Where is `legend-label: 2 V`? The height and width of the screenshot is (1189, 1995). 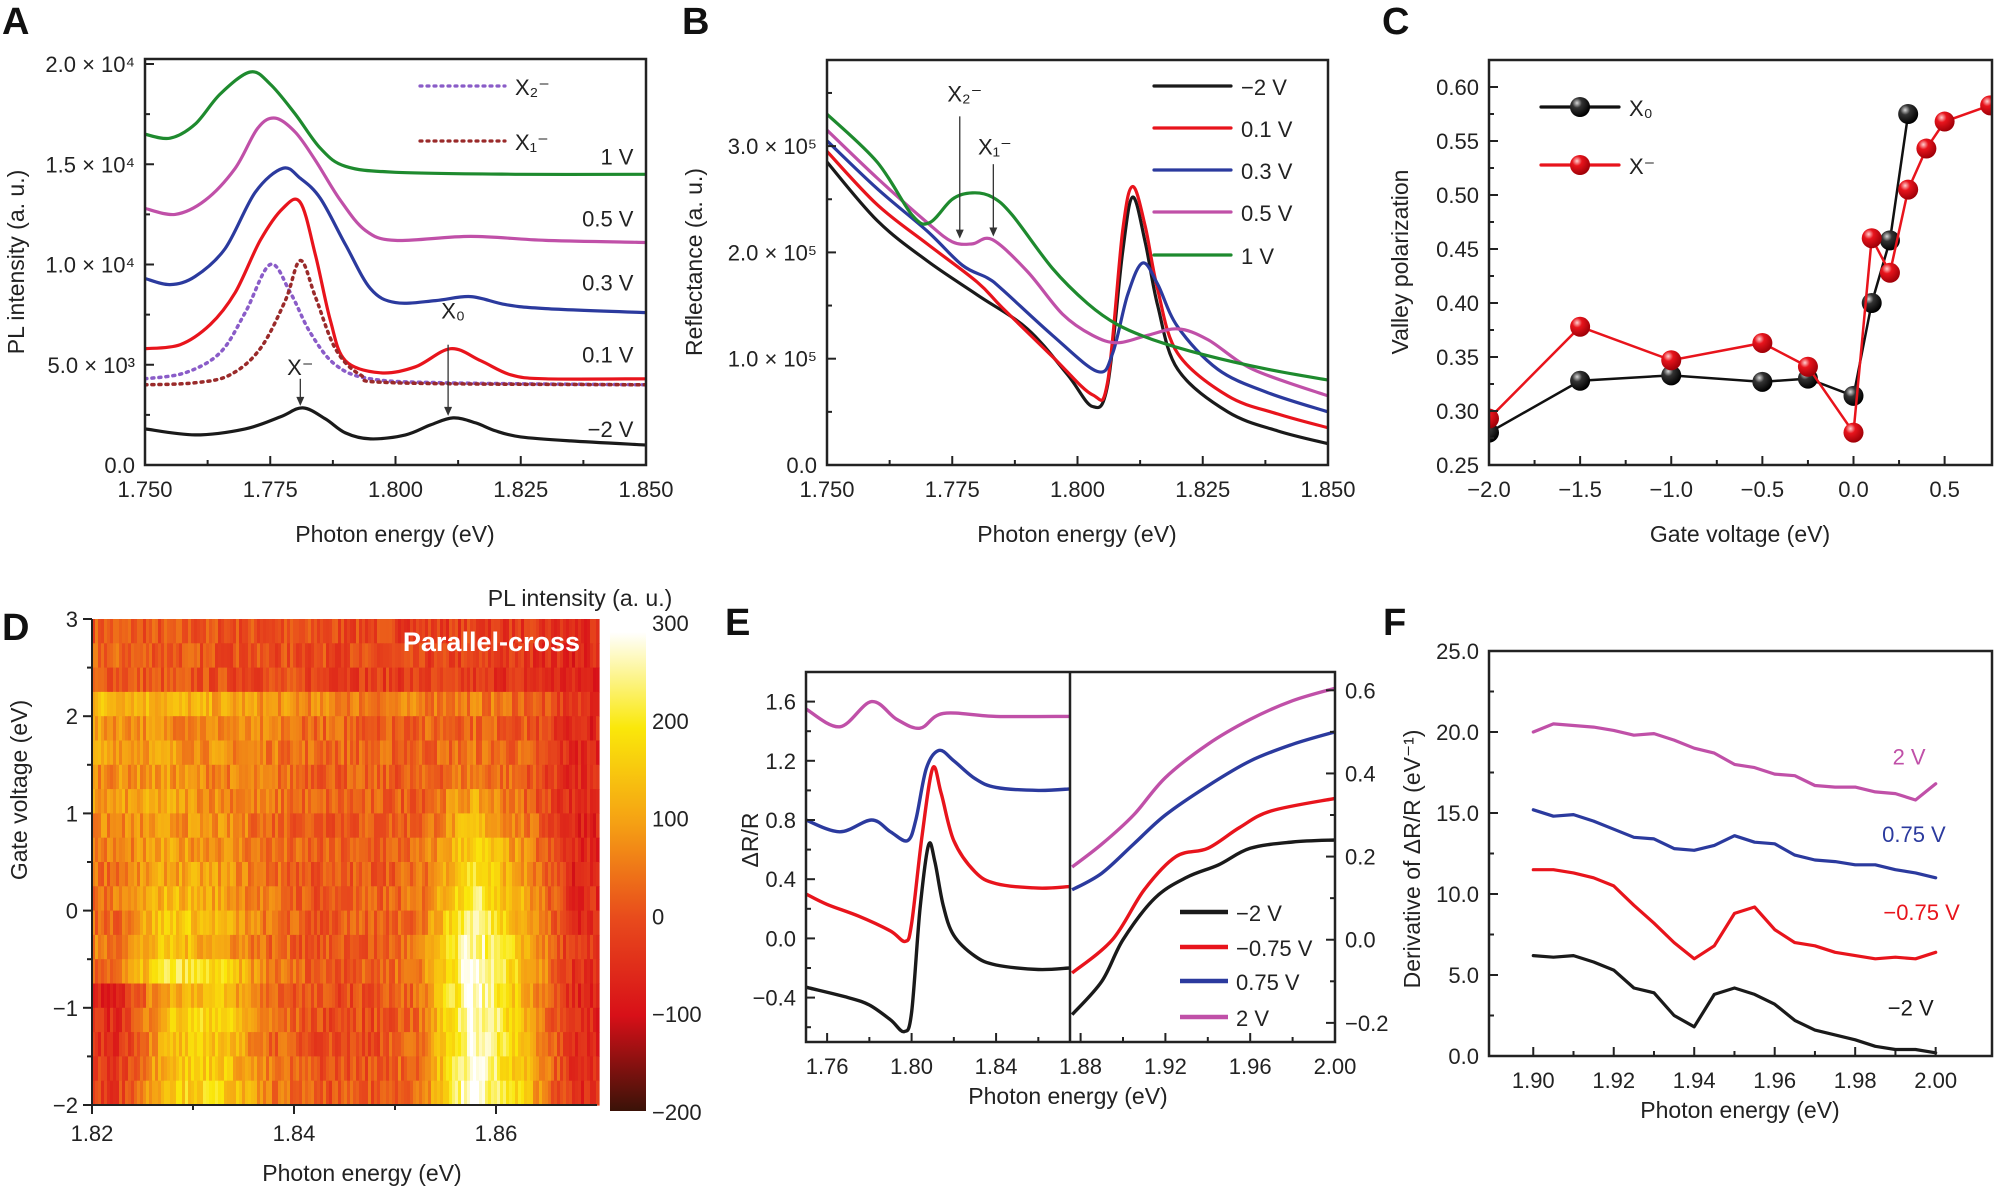
legend-label: 2 V is located at coordinates (1252, 1018).